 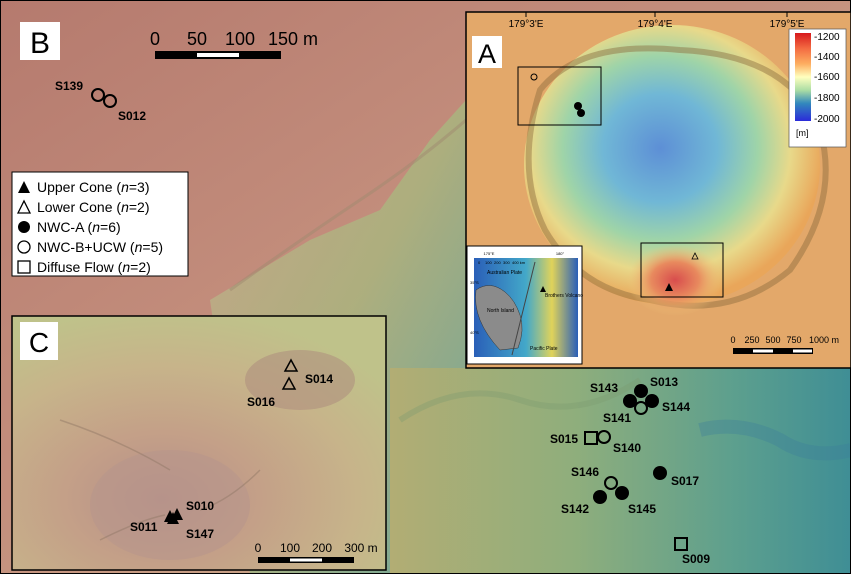 I want to click on colorbar-unit: [m], so click(x=802, y=133).